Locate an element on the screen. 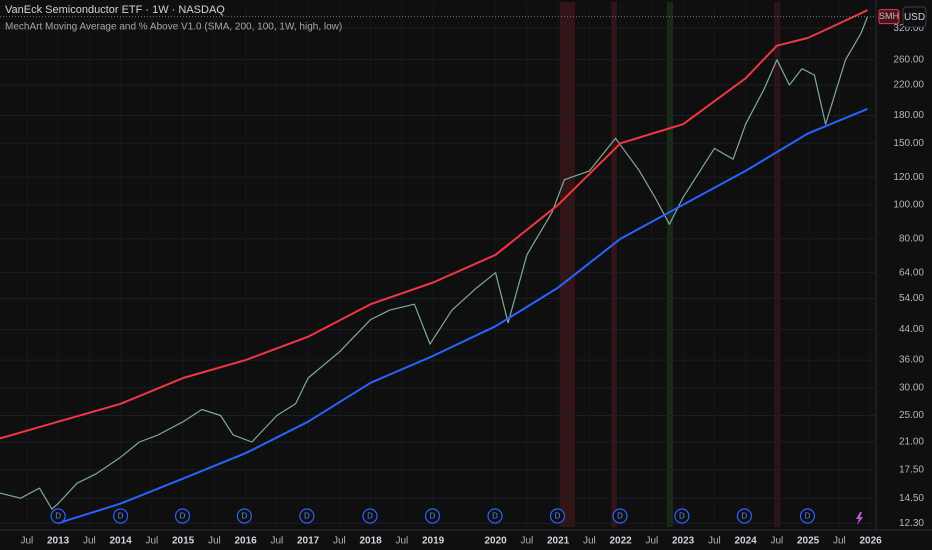 The height and width of the screenshot is (550, 932). y-tick-label: 36.00 is located at coordinates (911, 360).